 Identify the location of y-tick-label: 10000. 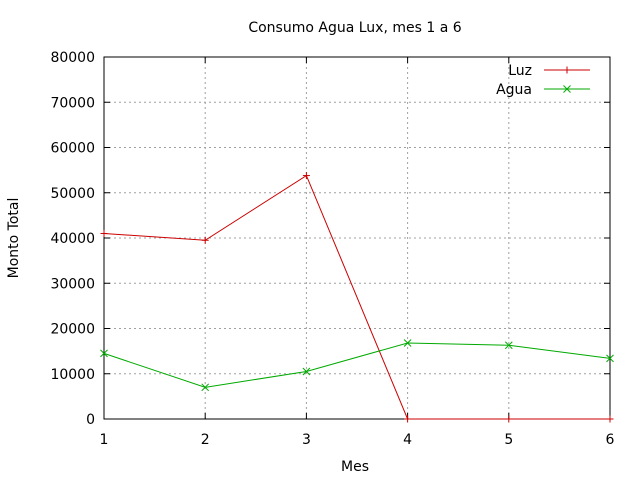
(72, 375).